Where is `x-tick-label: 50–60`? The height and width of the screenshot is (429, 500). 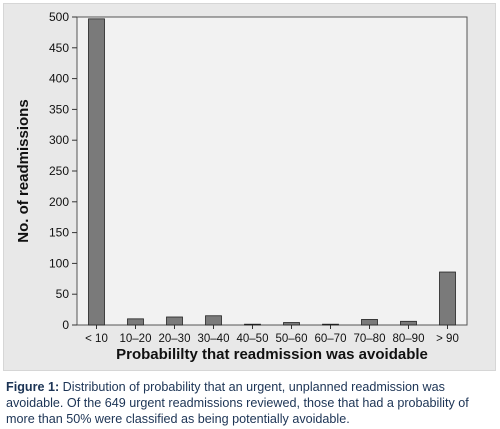
x-tick-label: 50–60 is located at coordinates (292, 339).